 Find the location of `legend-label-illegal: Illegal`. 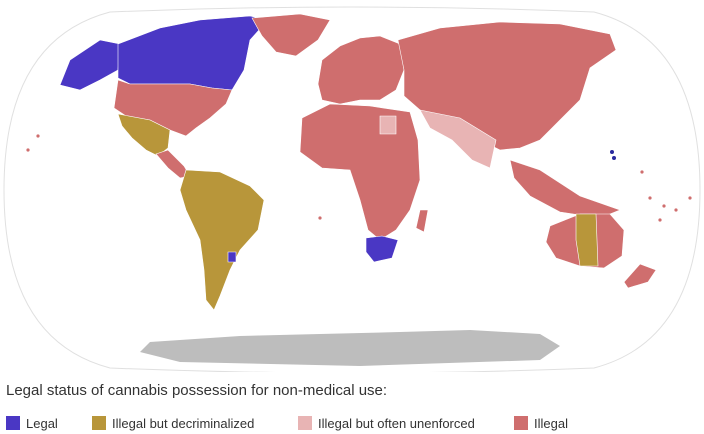

legend-label-illegal: Illegal is located at coordinates (551, 423).